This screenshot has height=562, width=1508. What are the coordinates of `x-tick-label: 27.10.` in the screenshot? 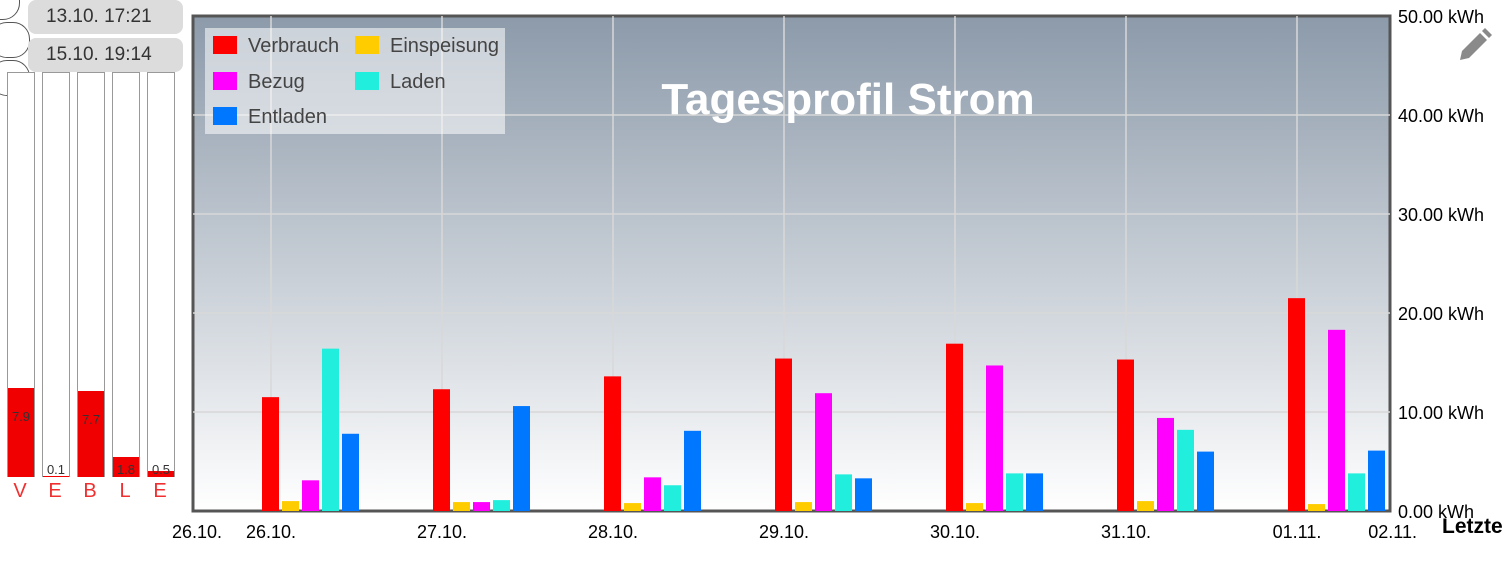 It's located at (442, 532).